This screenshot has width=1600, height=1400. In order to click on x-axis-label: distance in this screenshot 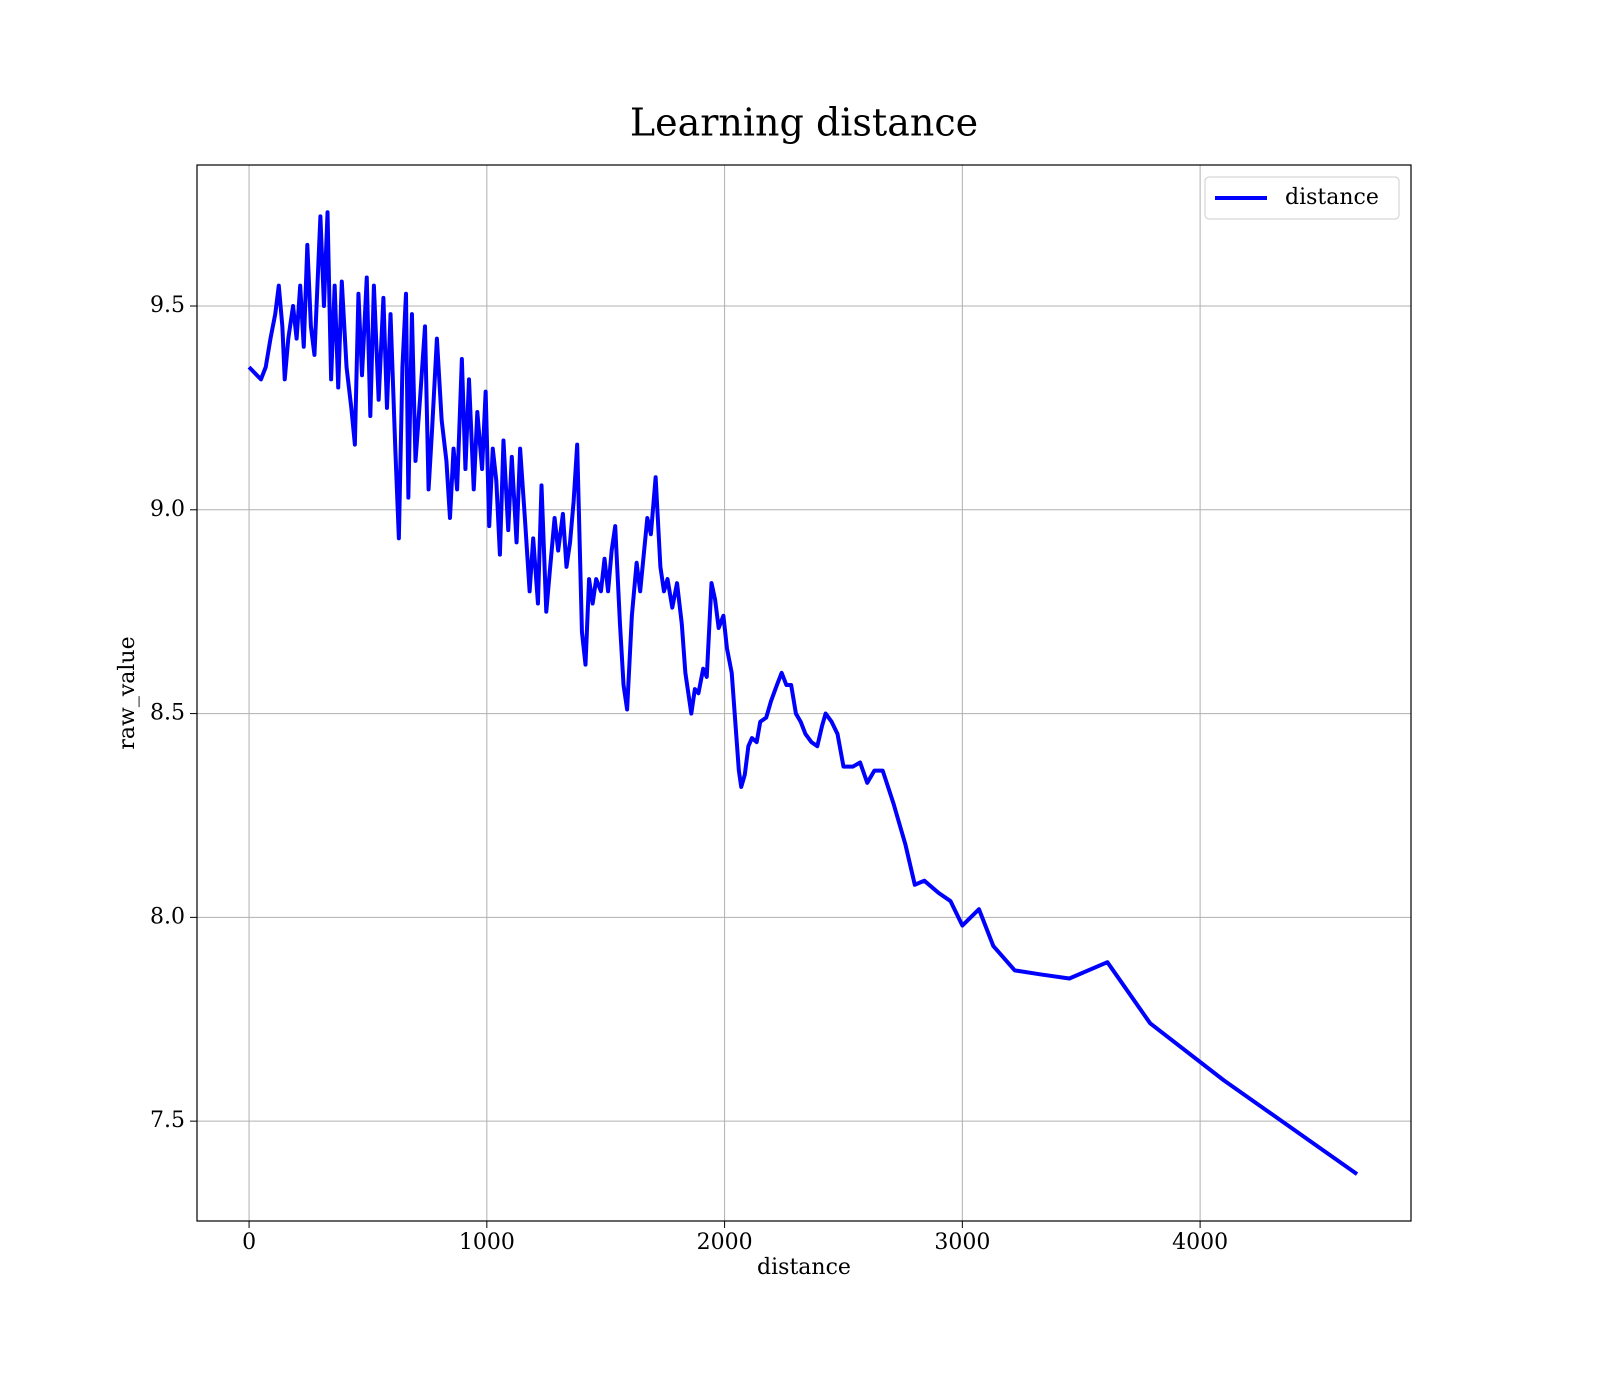, I will do `click(804, 1267)`.